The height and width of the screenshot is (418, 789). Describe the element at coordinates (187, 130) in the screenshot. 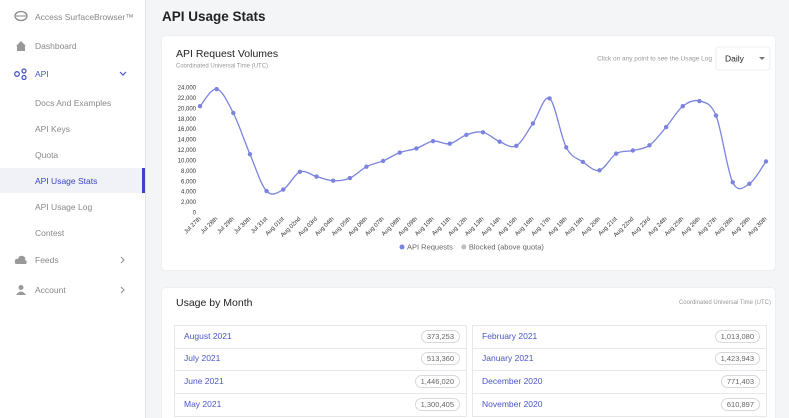

I see `y-tick-label: 16,000` at that location.